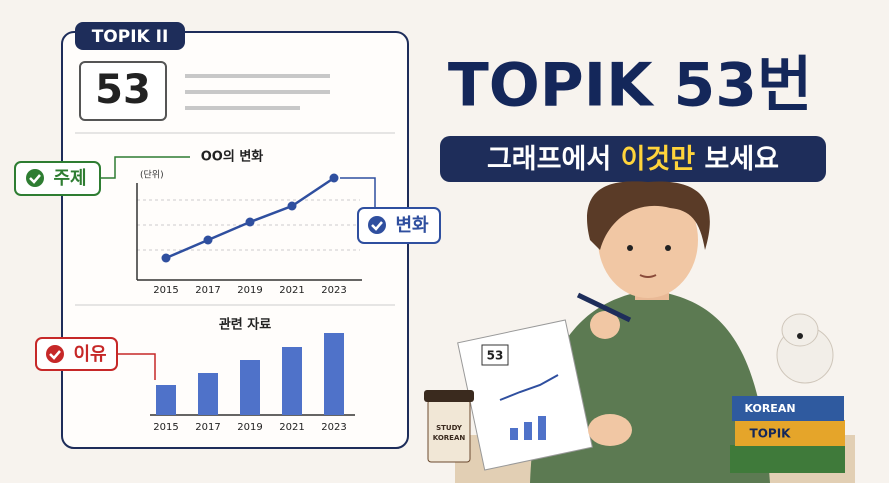 The height and width of the screenshot is (483, 889). Describe the element at coordinates (549, 159) in the screenshot. I see `subtitle-part: 그래프에서` at that location.